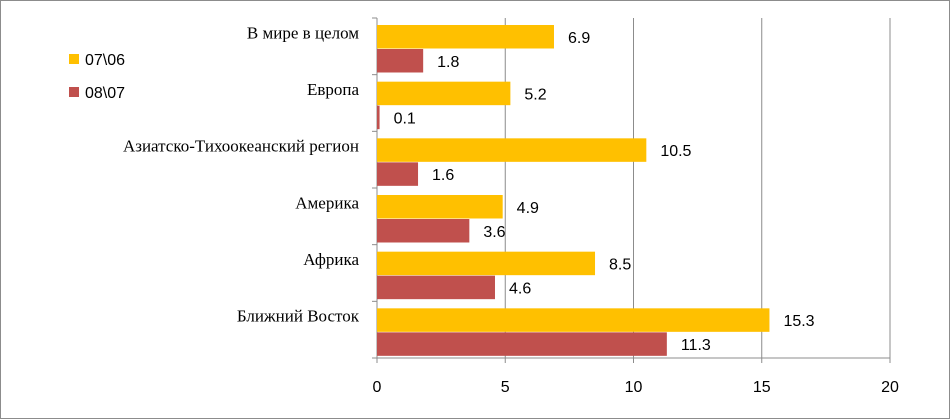 Image resolution: width=950 pixels, height=419 pixels. Describe the element at coordinates (448, 62) in the screenshot. I see `data-label: 1.8` at that location.